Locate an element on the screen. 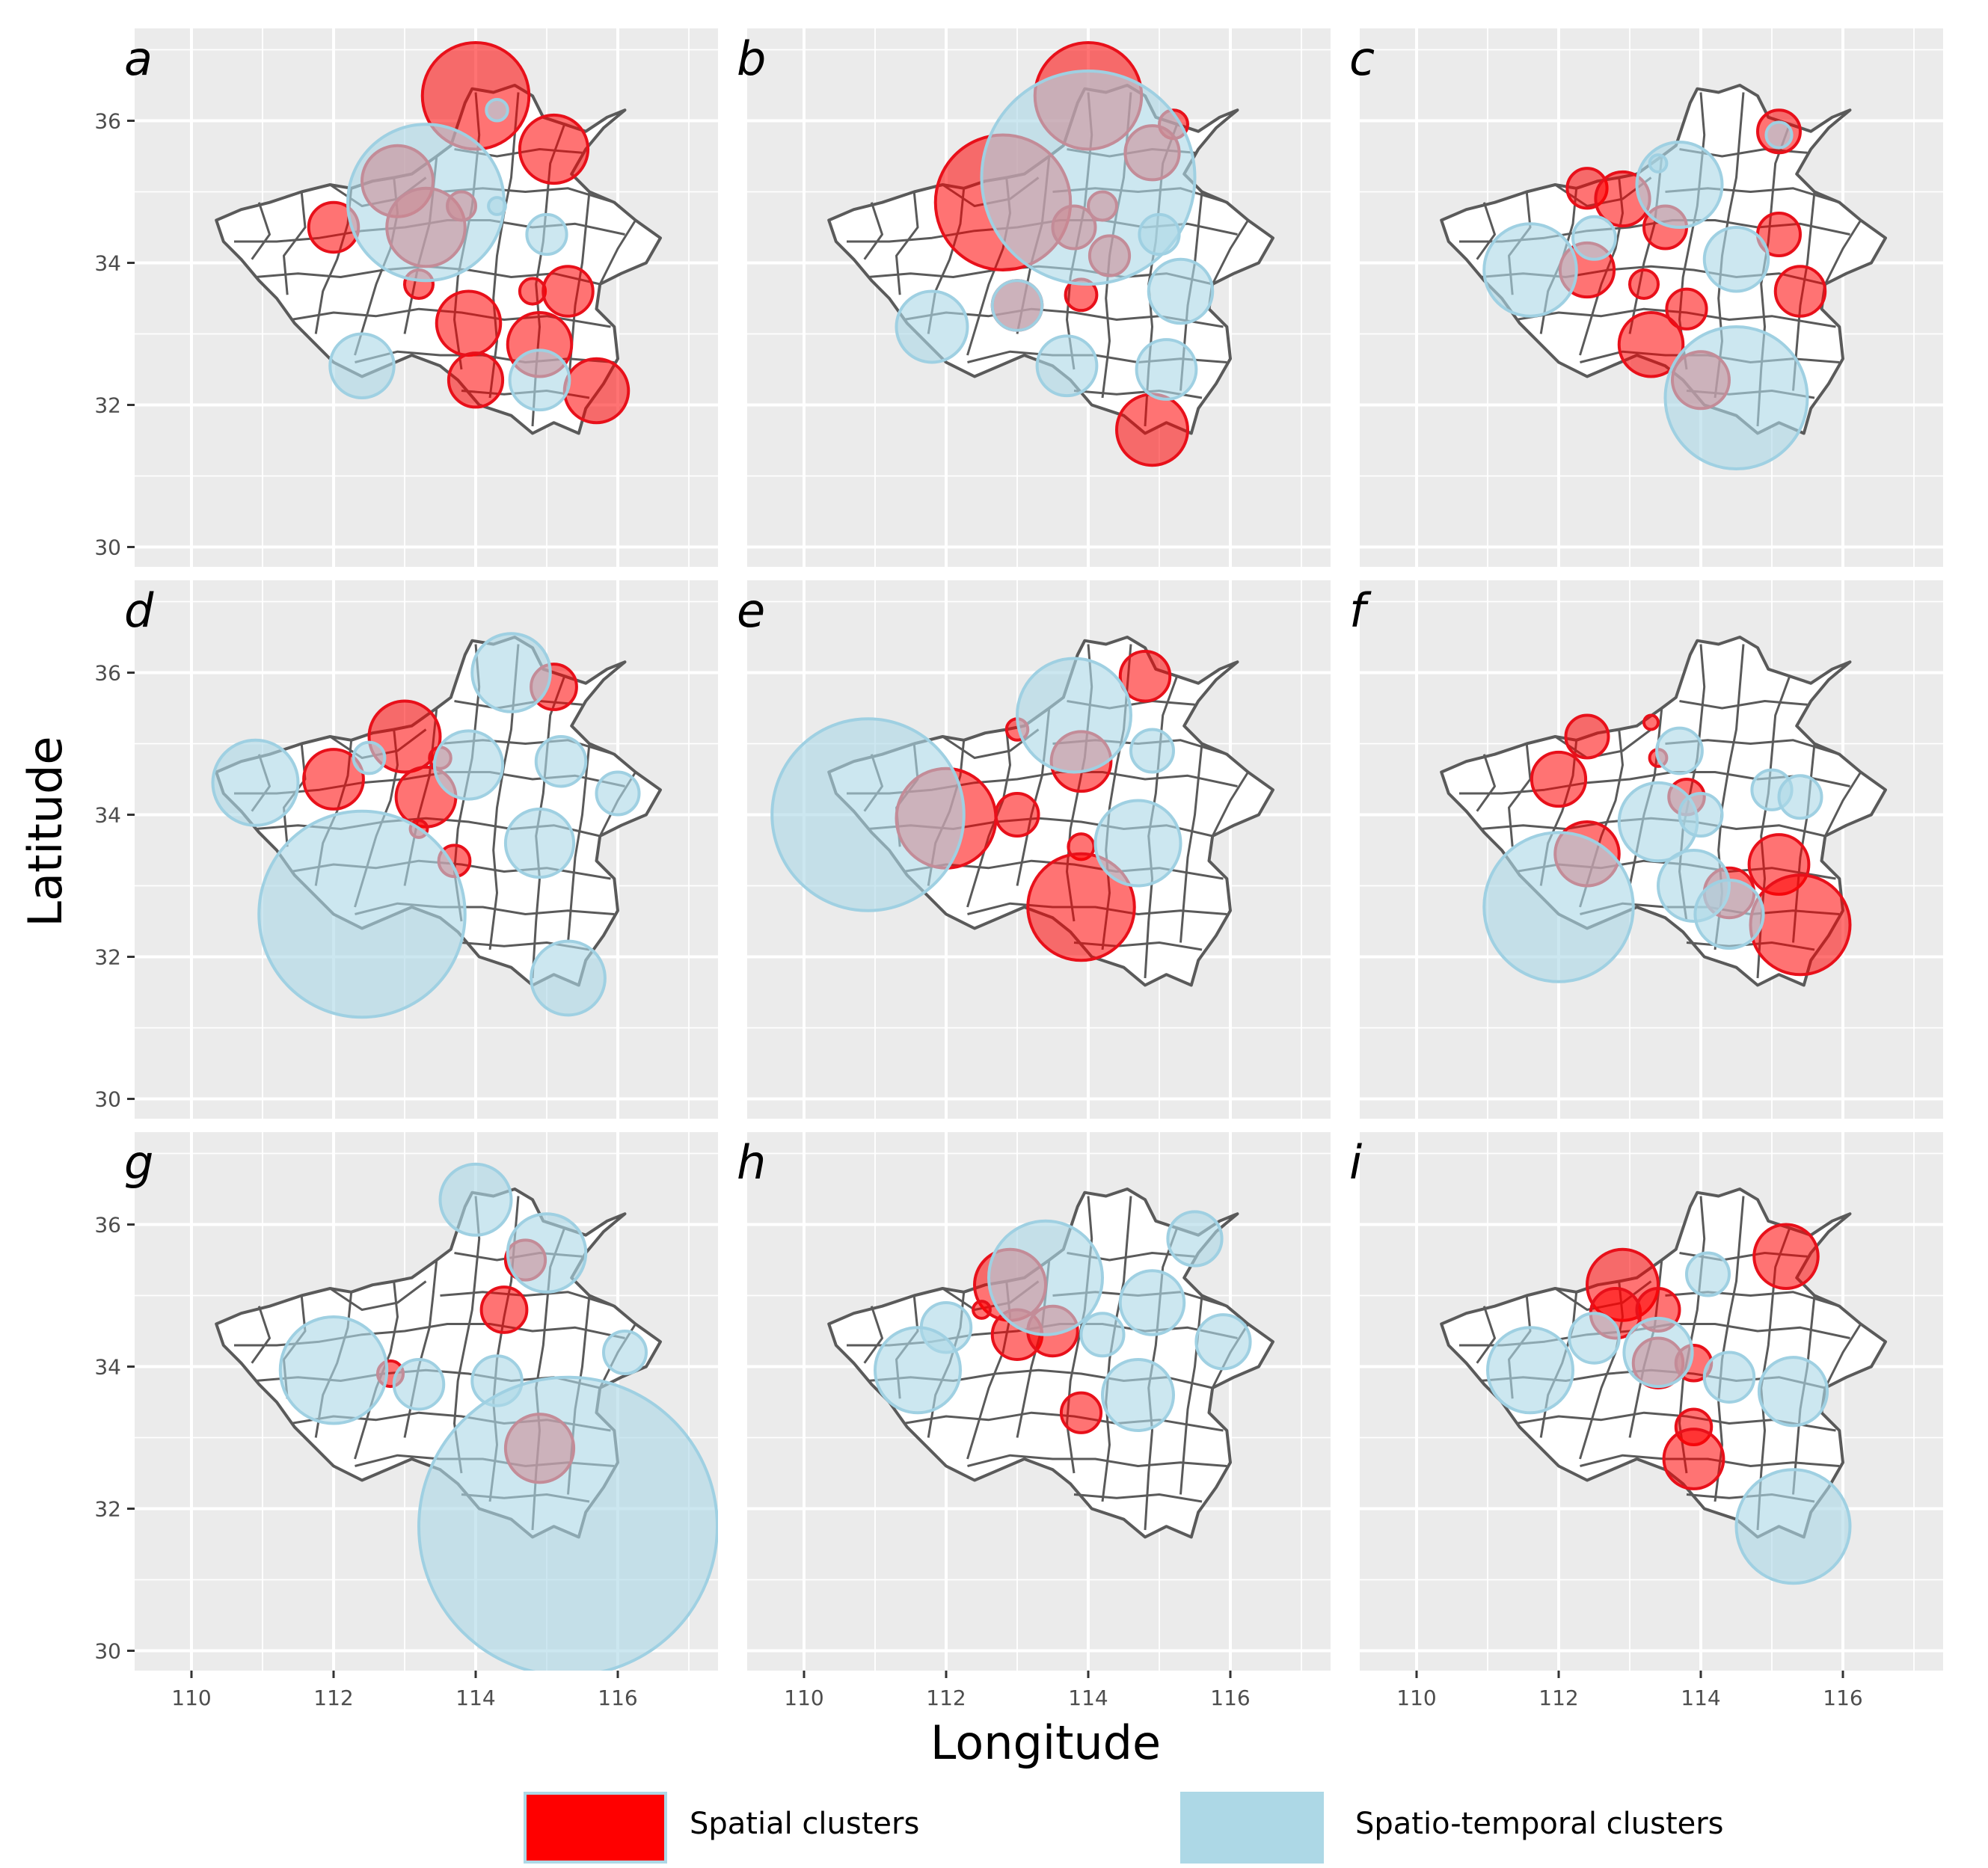 This screenshot has width=1988, height=1868. panel-letter: e is located at coordinates (751, 610).